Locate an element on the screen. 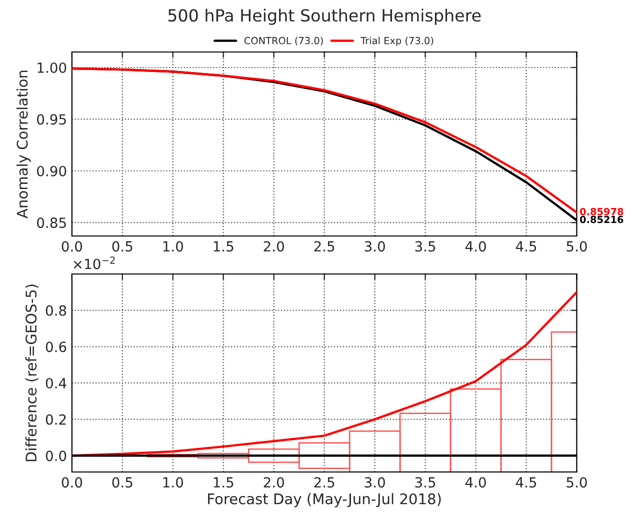  x-axis-title: Forecast Day (May-Jun-Jul 2018) is located at coordinates (324, 500).